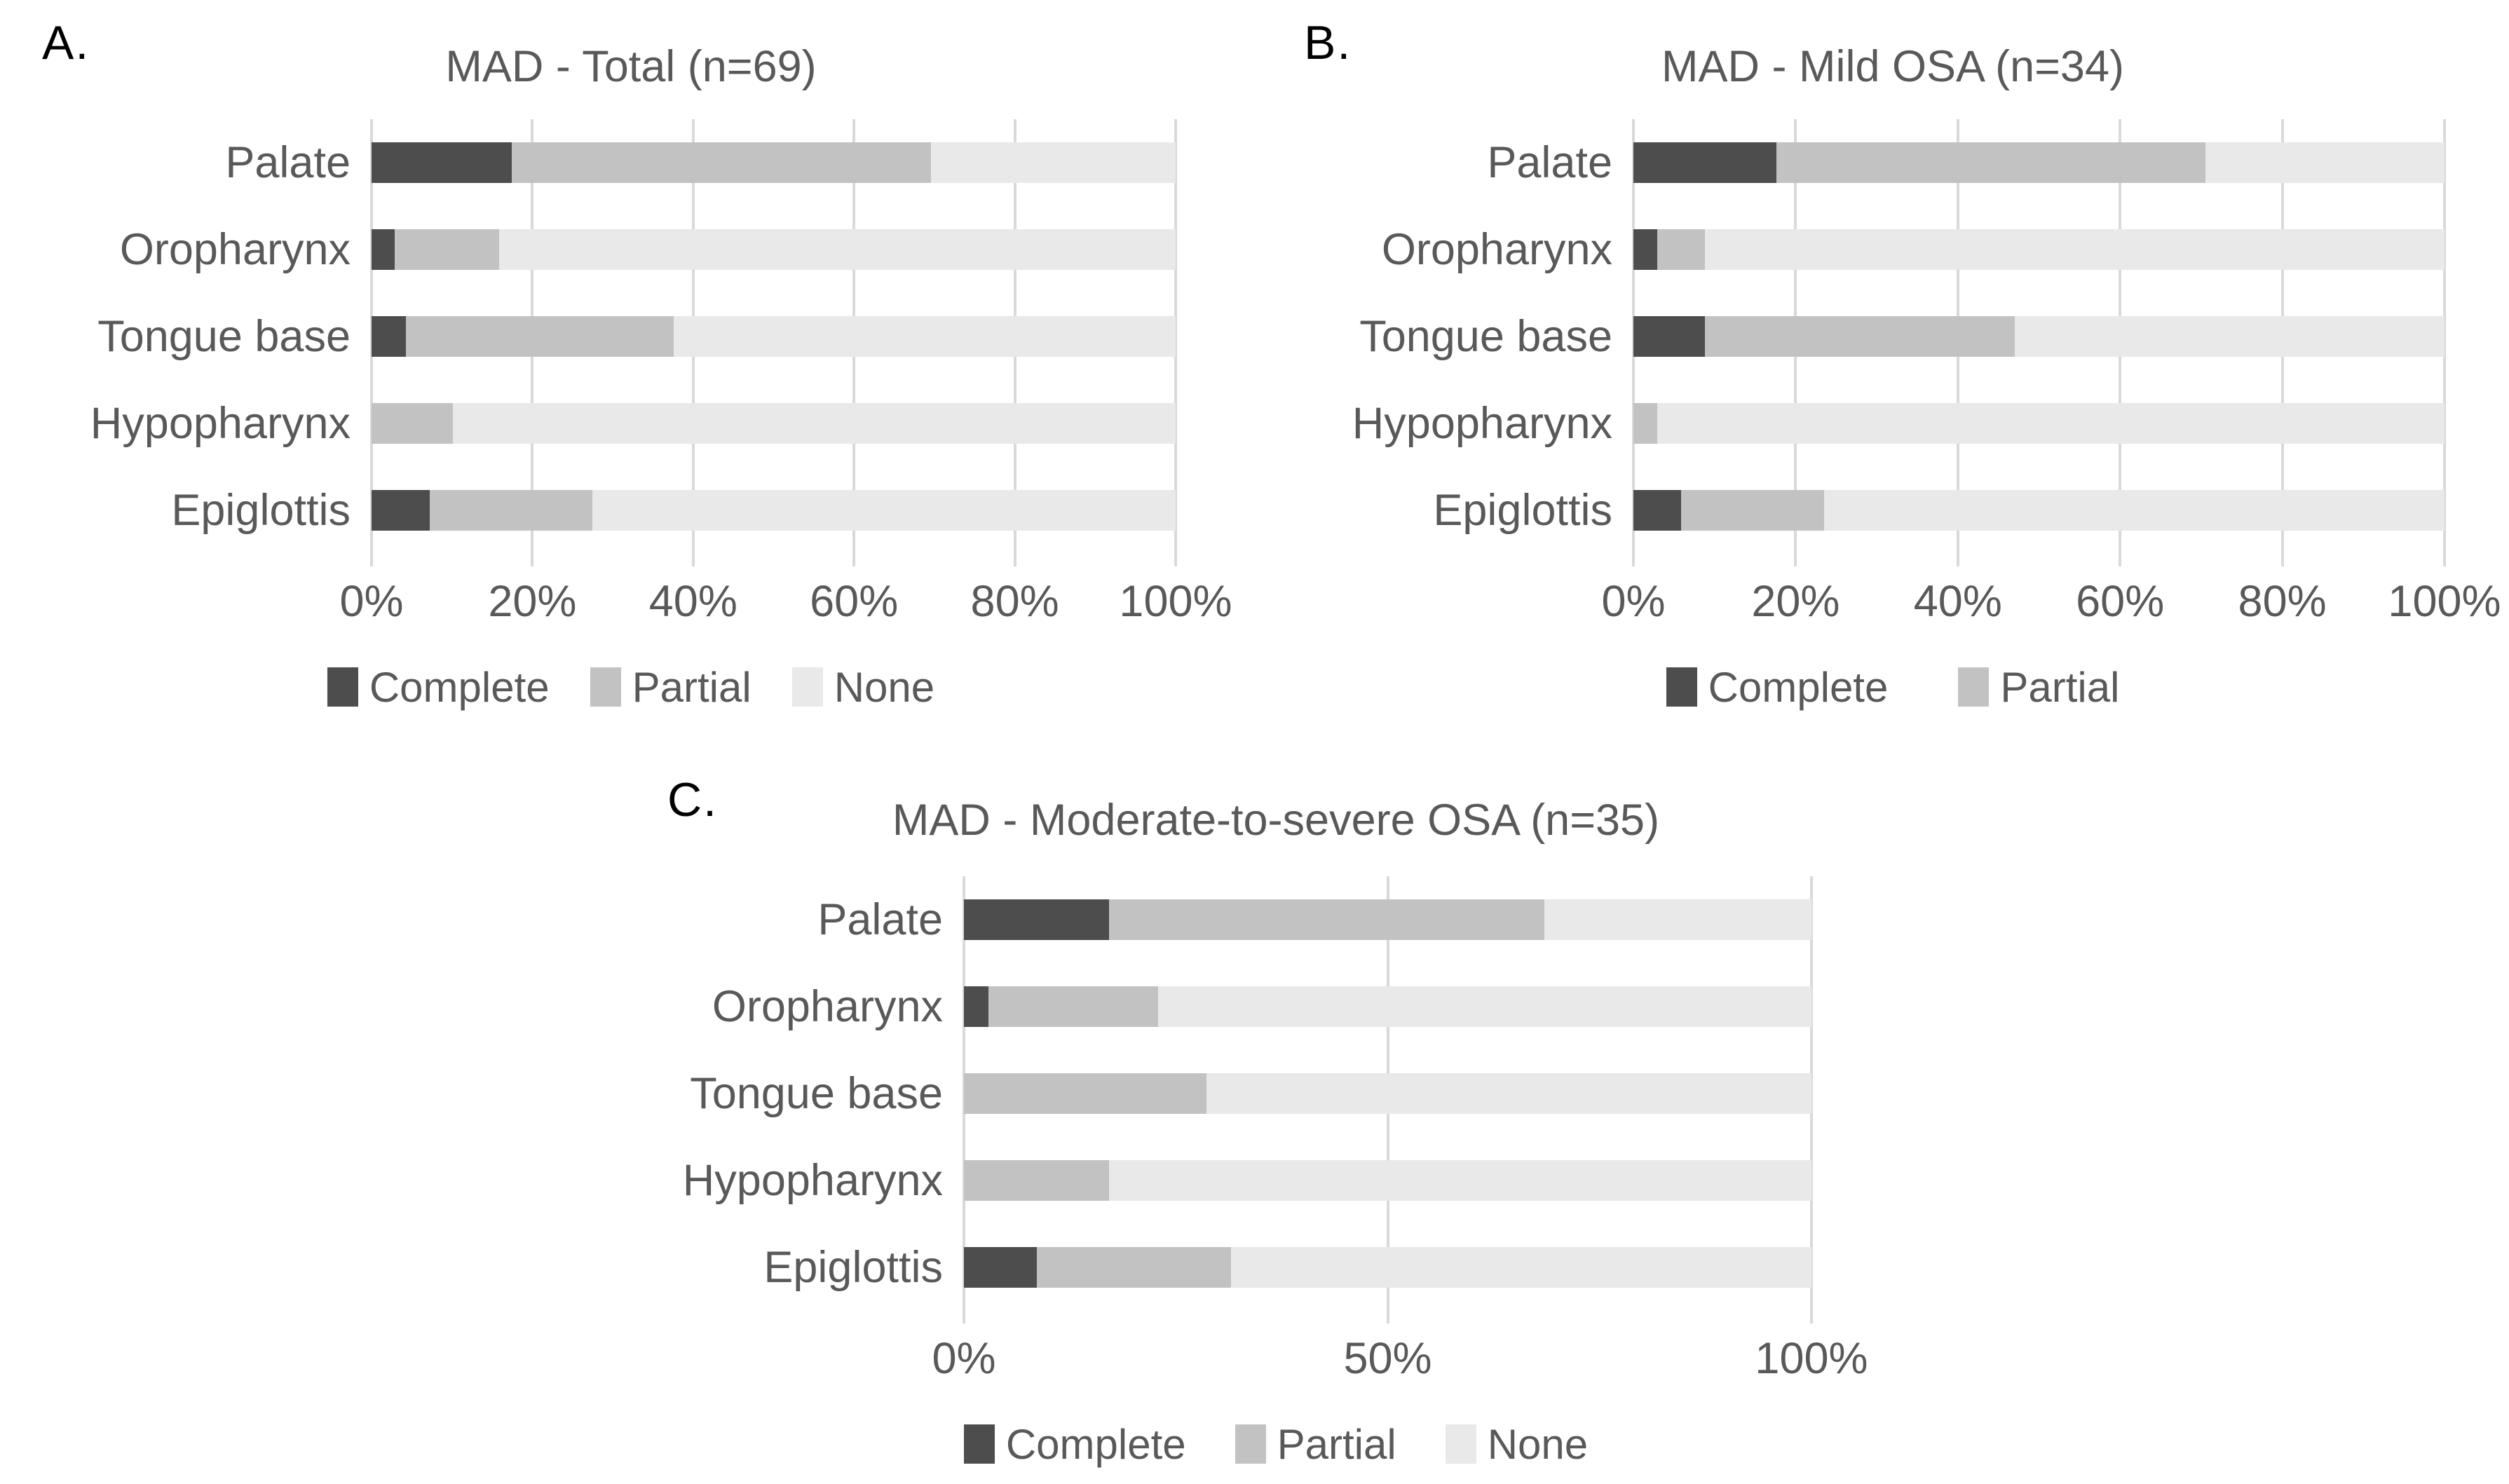 This screenshot has width=2509, height=1484. I want to click on x-axis-b: 0% 20% 40% 60% 80% 100%, so click(2051, 594).